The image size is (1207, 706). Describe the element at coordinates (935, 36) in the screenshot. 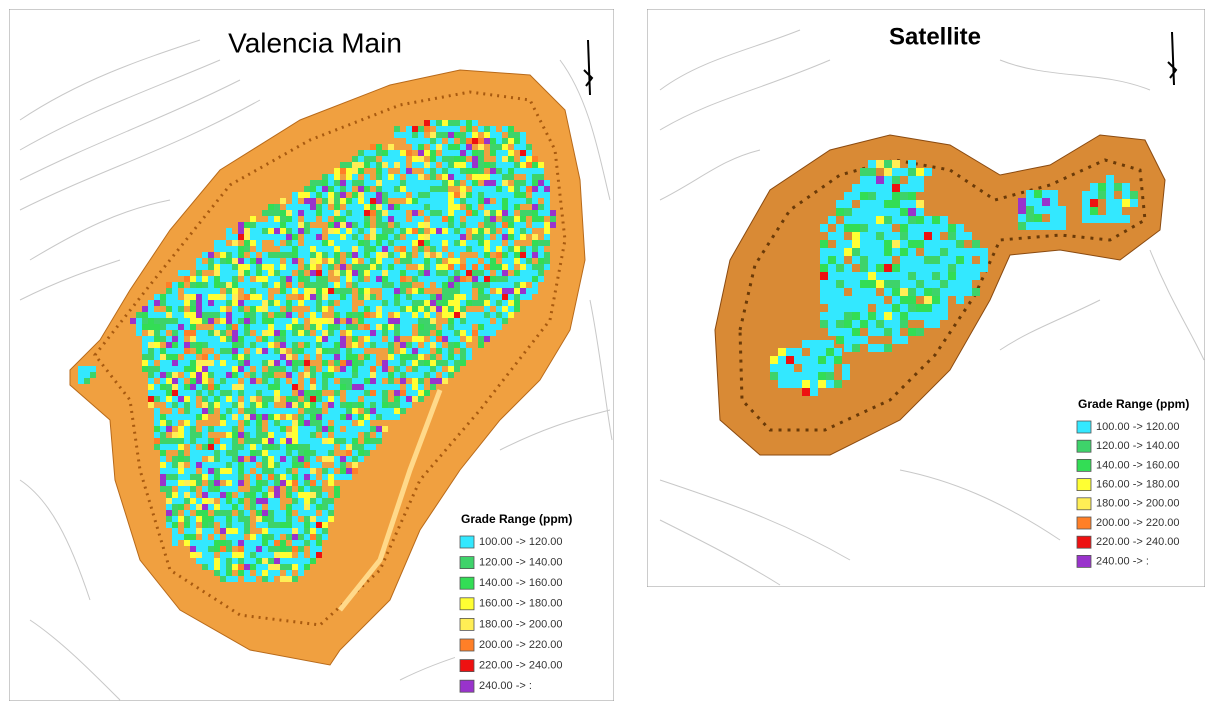

I see `panel-title: Satellite` at that location.